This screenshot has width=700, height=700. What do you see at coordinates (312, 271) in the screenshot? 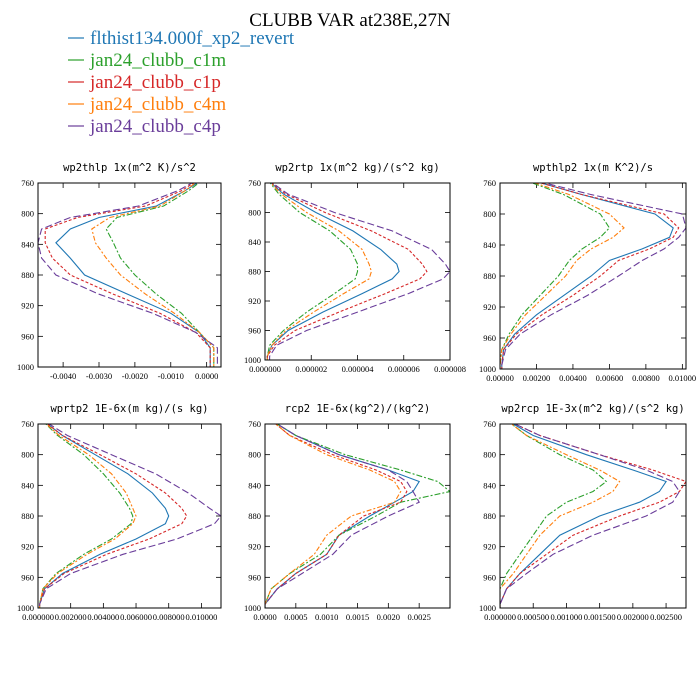
I see `panel-2-series-1-line` at bounding box center [312, 271].